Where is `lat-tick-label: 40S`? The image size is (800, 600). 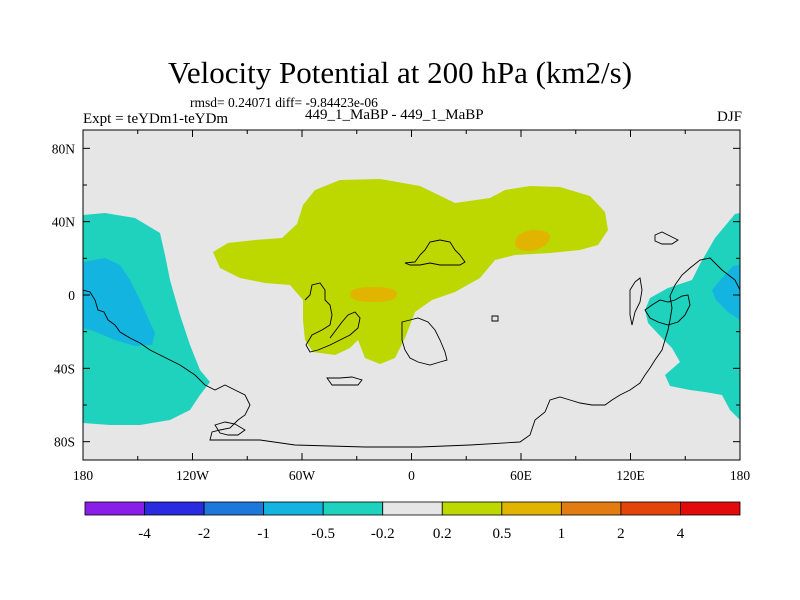 lat-tick-label: 40S is located at coordinates (64, 368).